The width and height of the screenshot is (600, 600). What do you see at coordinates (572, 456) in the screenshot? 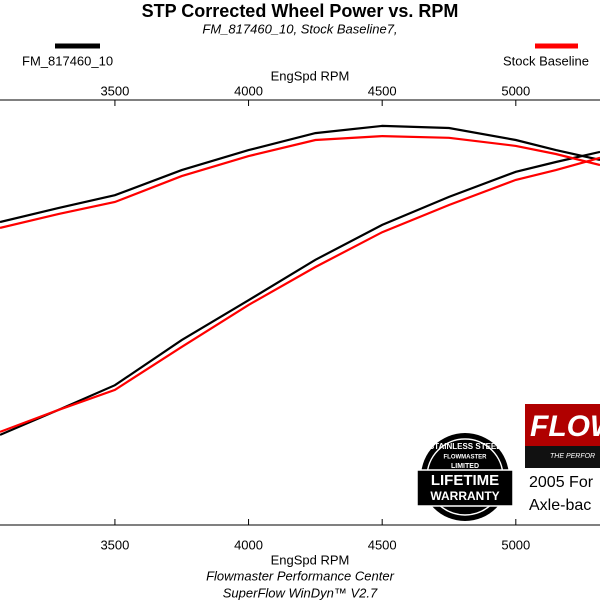
I see `logo-text: THE PERFOR` at bounding box center [572, 456].